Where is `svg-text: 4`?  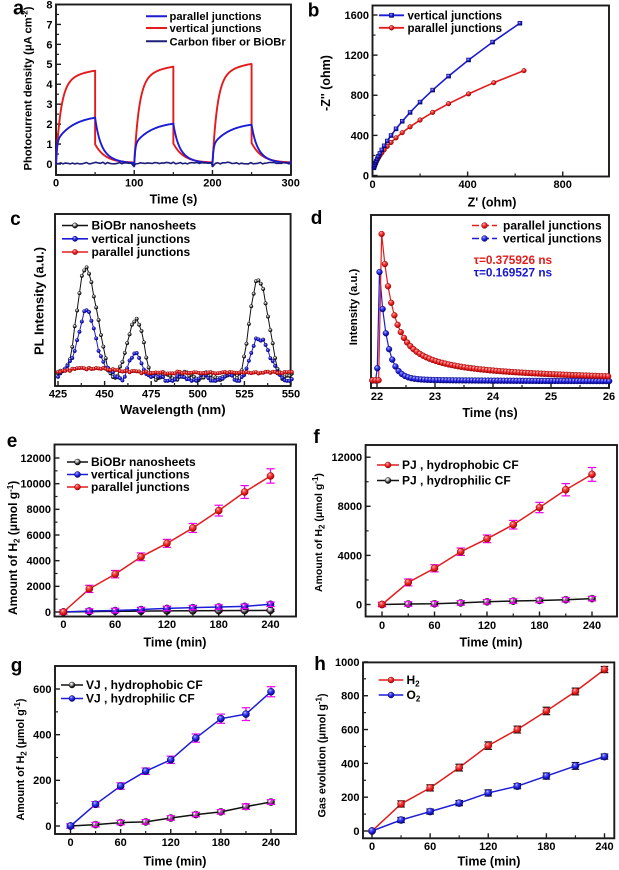 svg-text: 4 is located at coordinates (49, 85).